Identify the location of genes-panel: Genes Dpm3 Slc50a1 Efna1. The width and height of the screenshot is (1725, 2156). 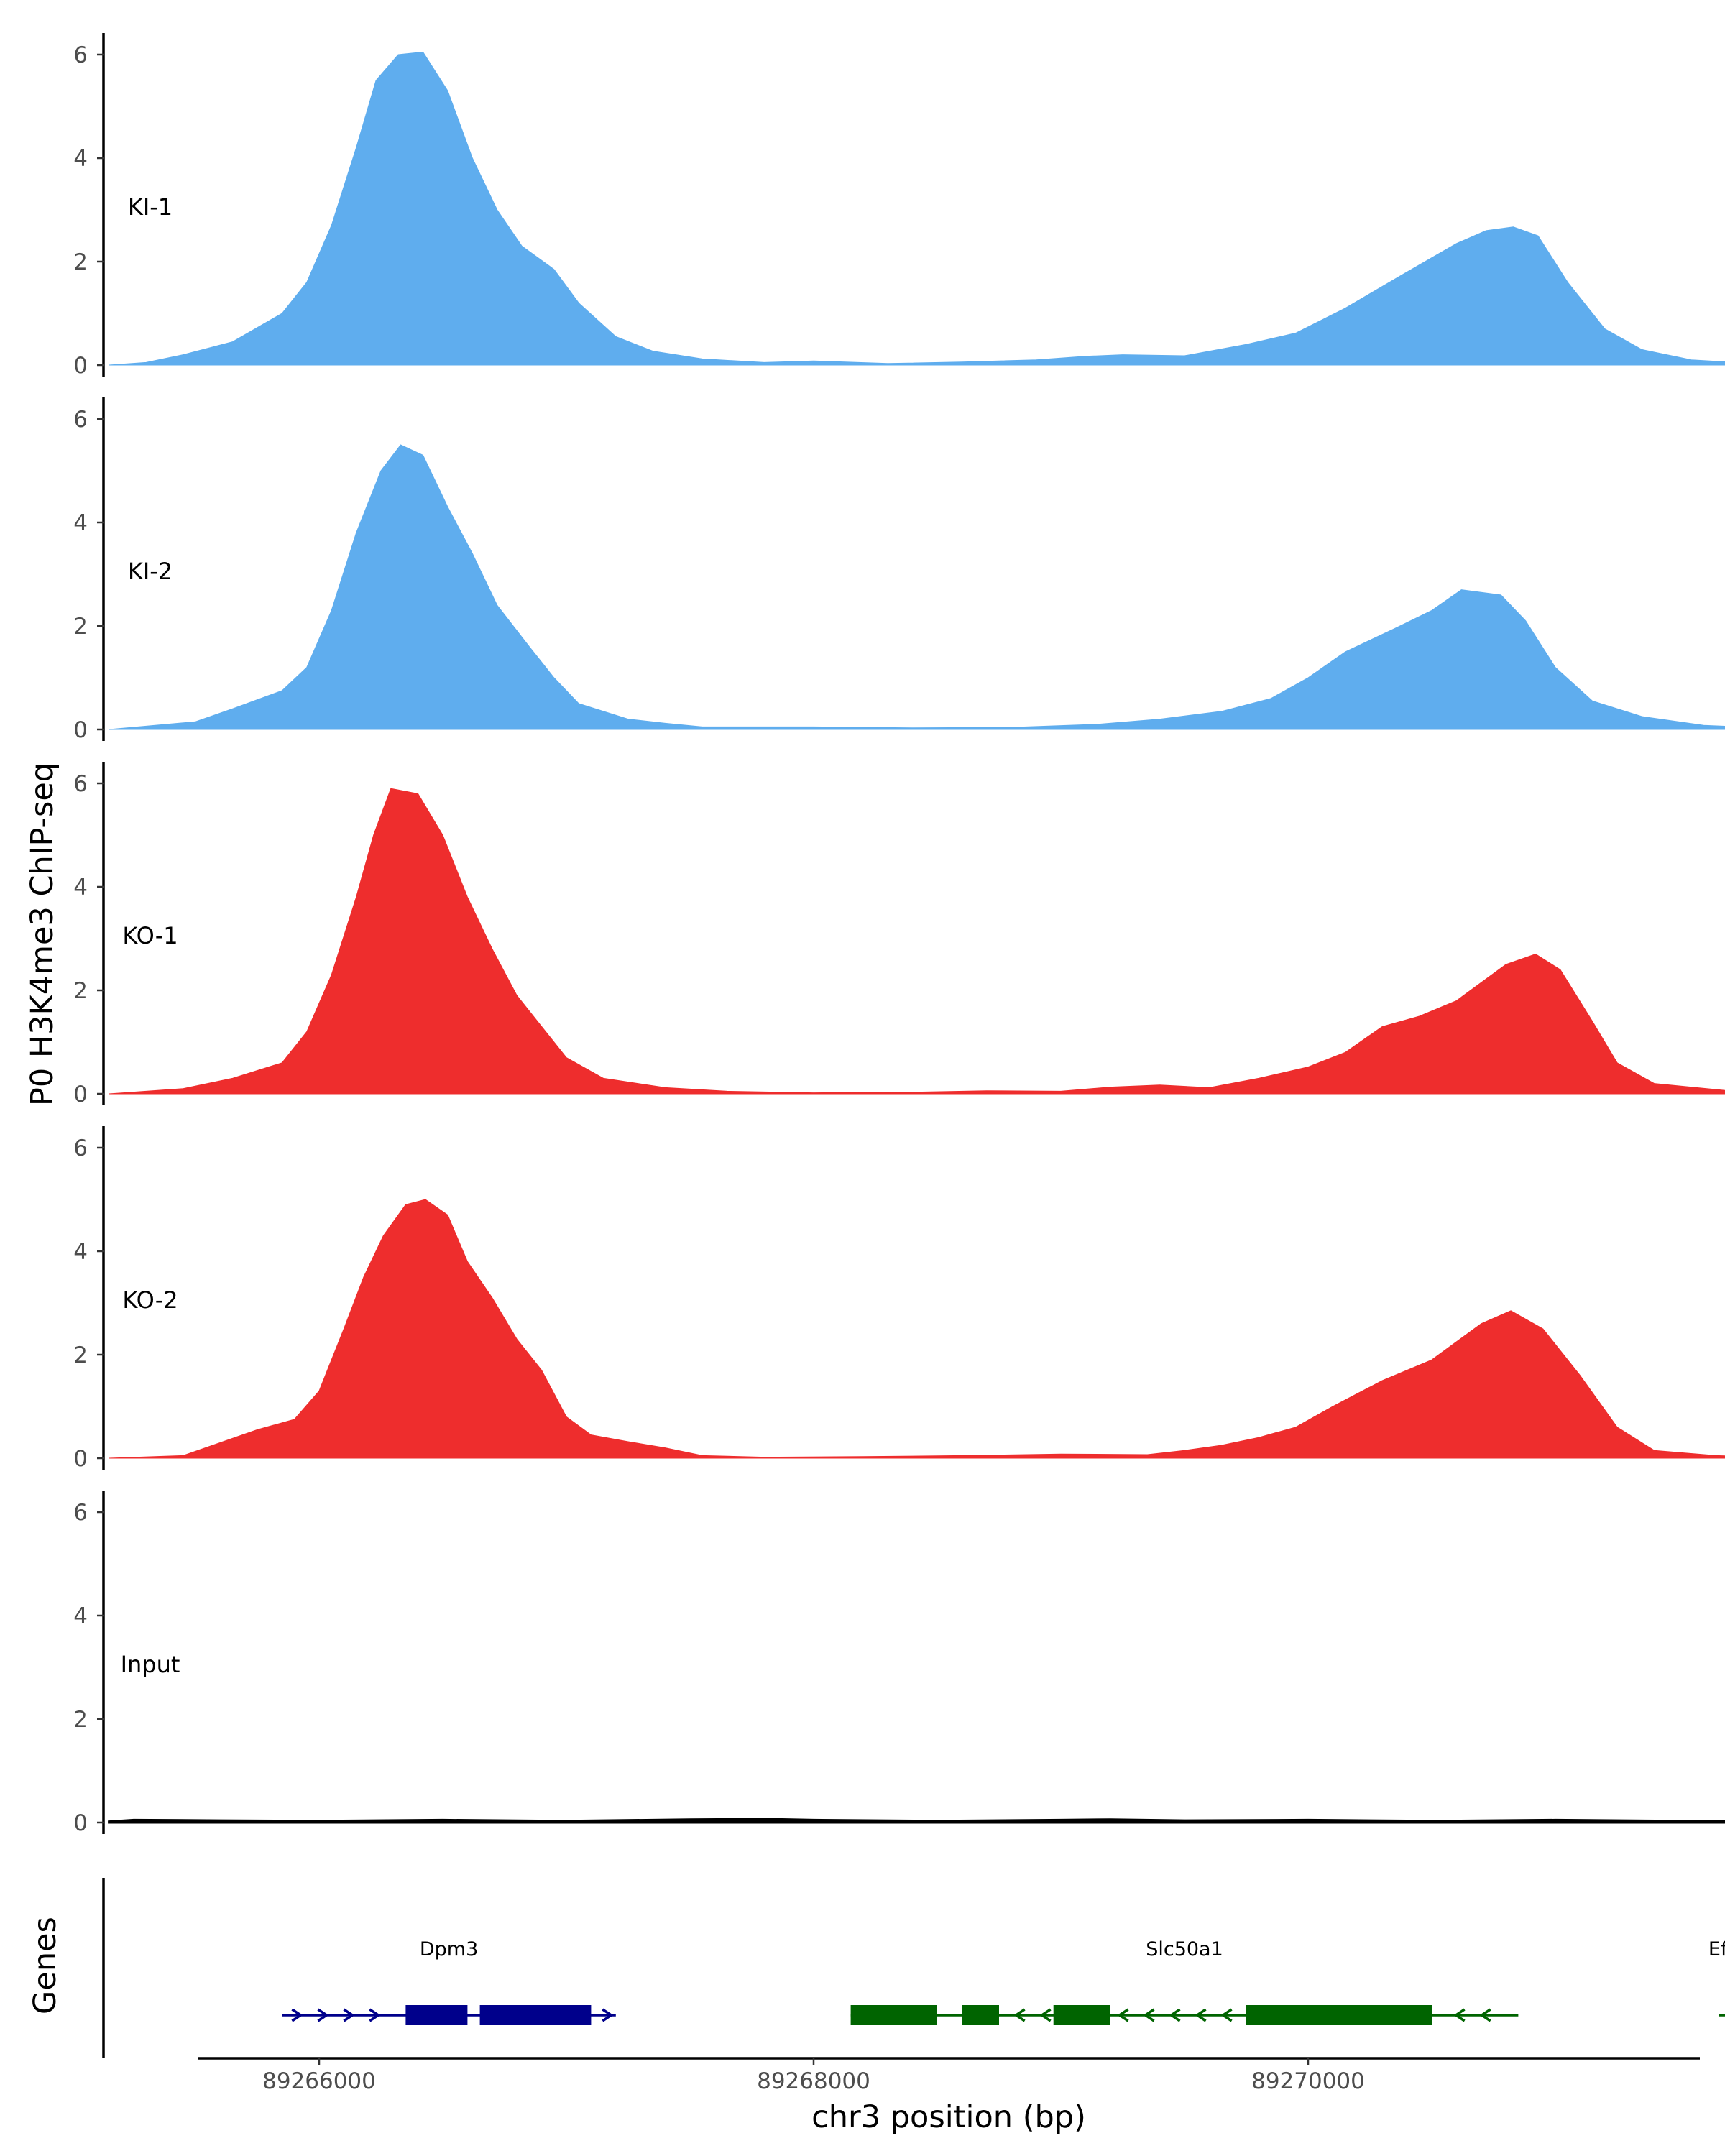
(876, 1968).